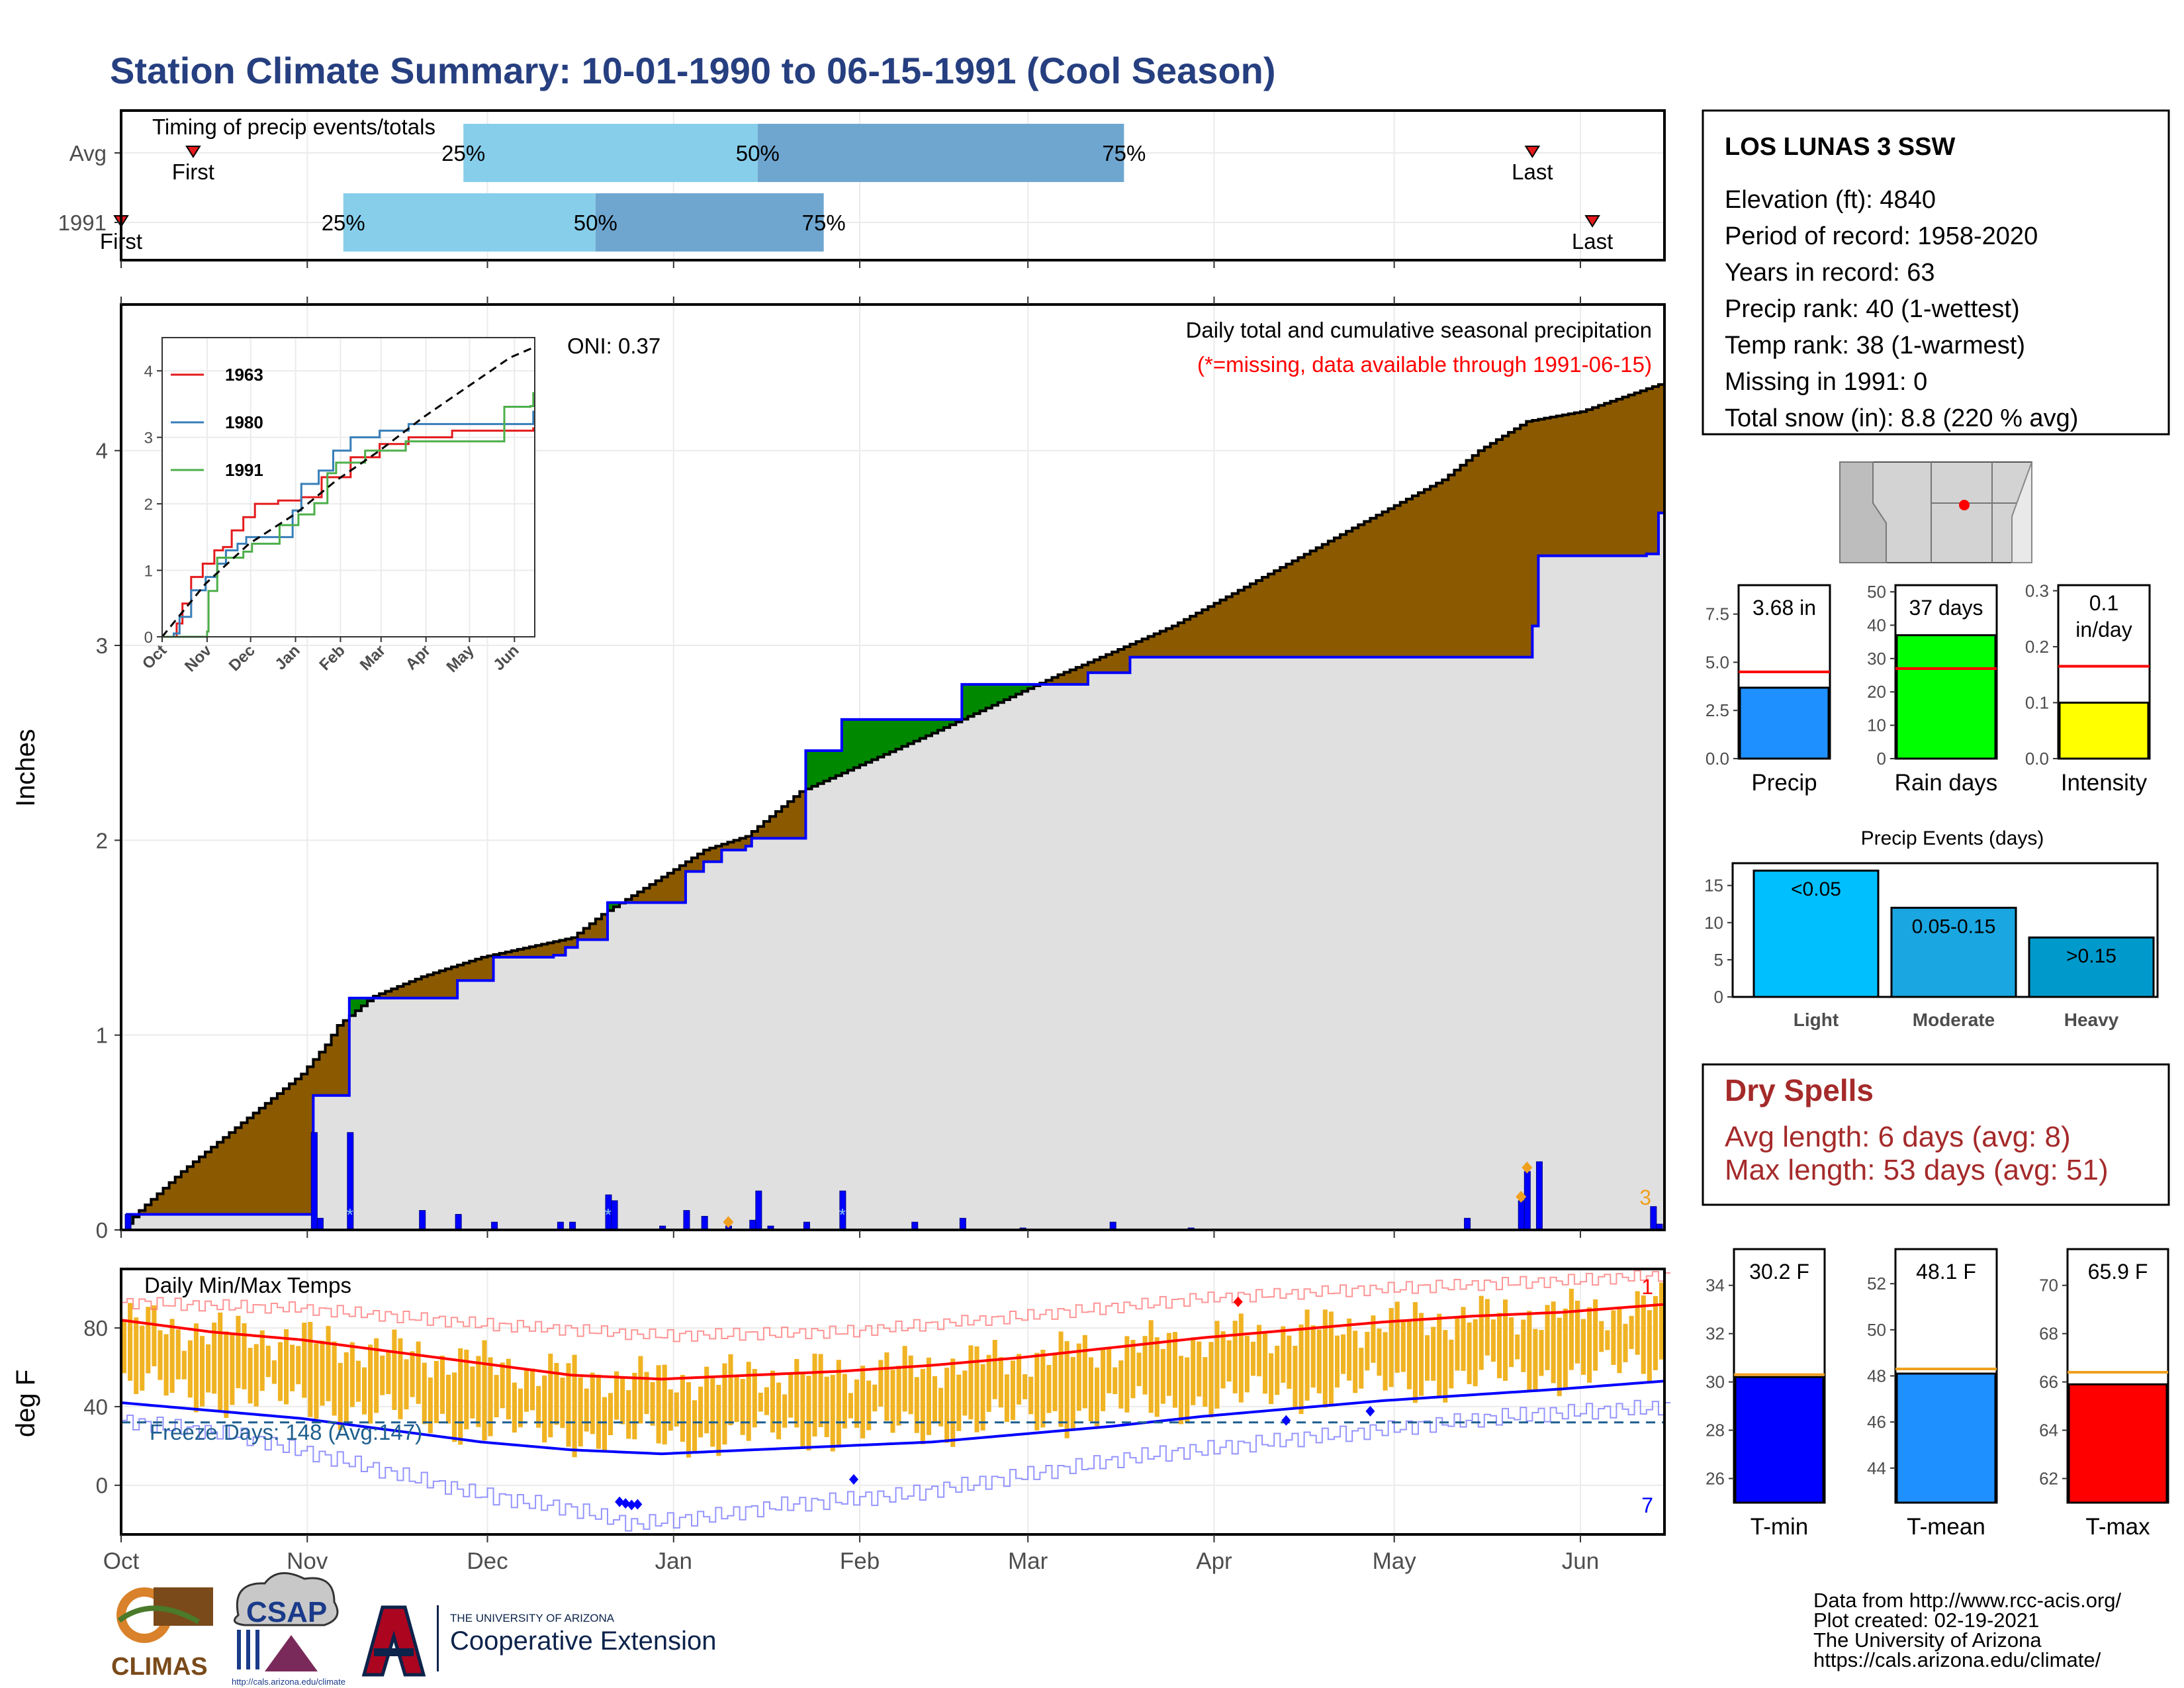  I want to click on inset-axis-tick-label: 3, so click(148, 438).